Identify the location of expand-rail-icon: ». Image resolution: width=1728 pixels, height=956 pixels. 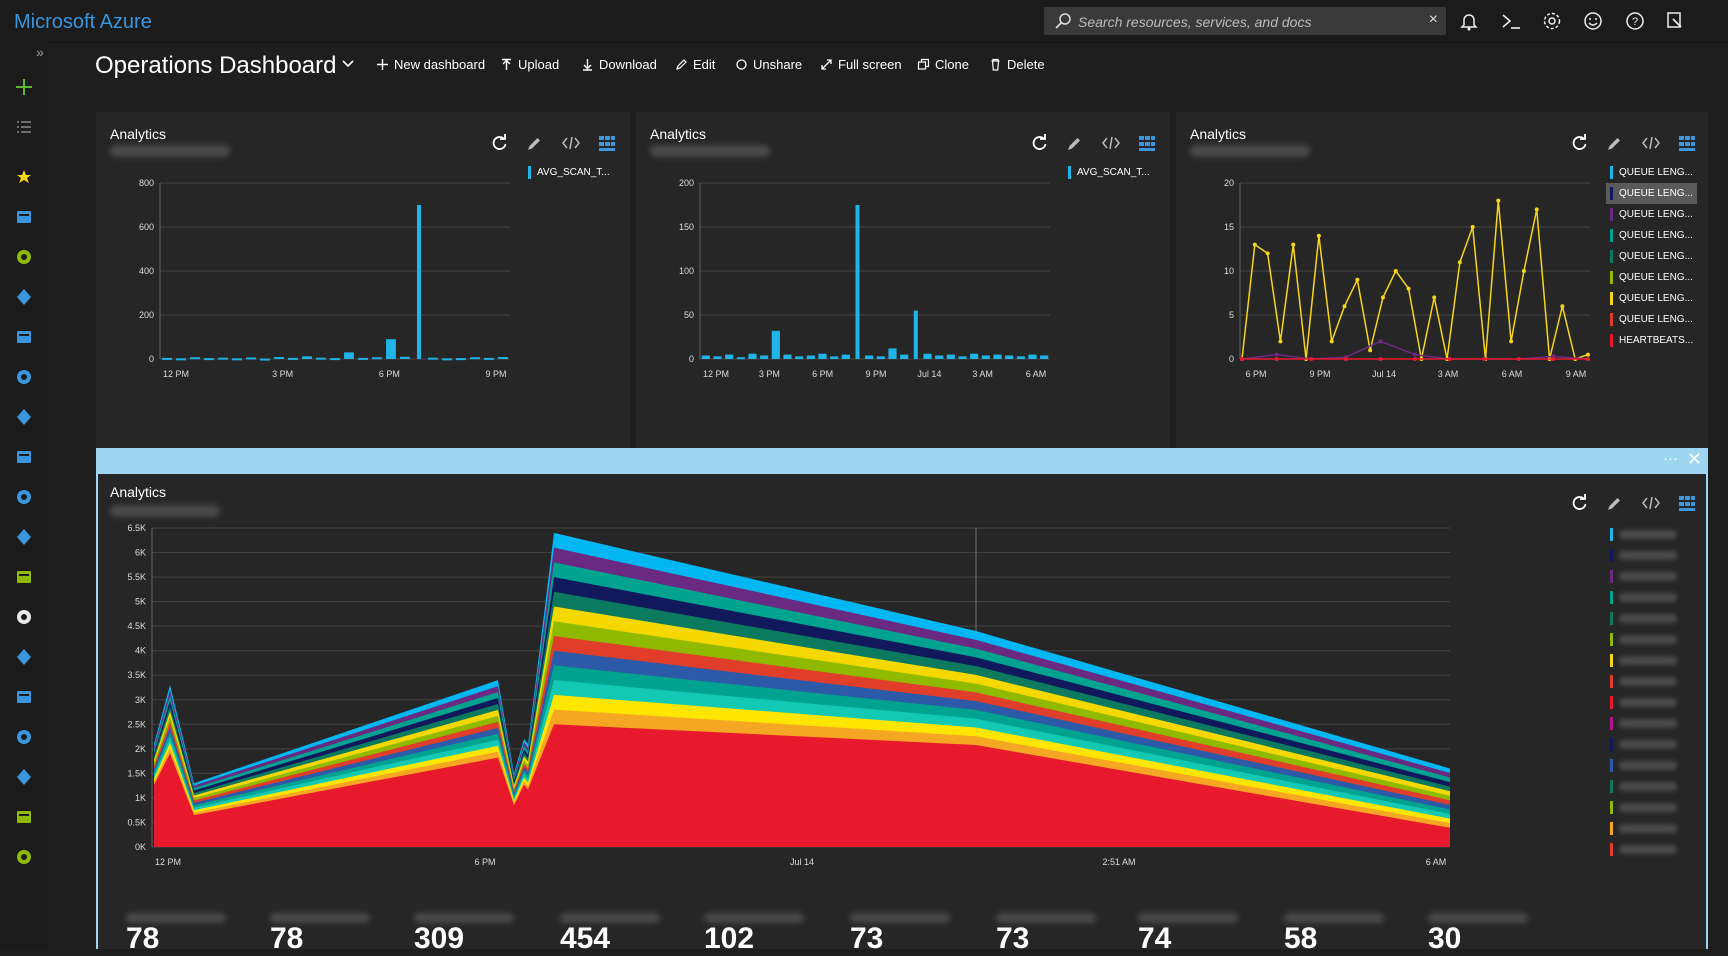
(40, 52).